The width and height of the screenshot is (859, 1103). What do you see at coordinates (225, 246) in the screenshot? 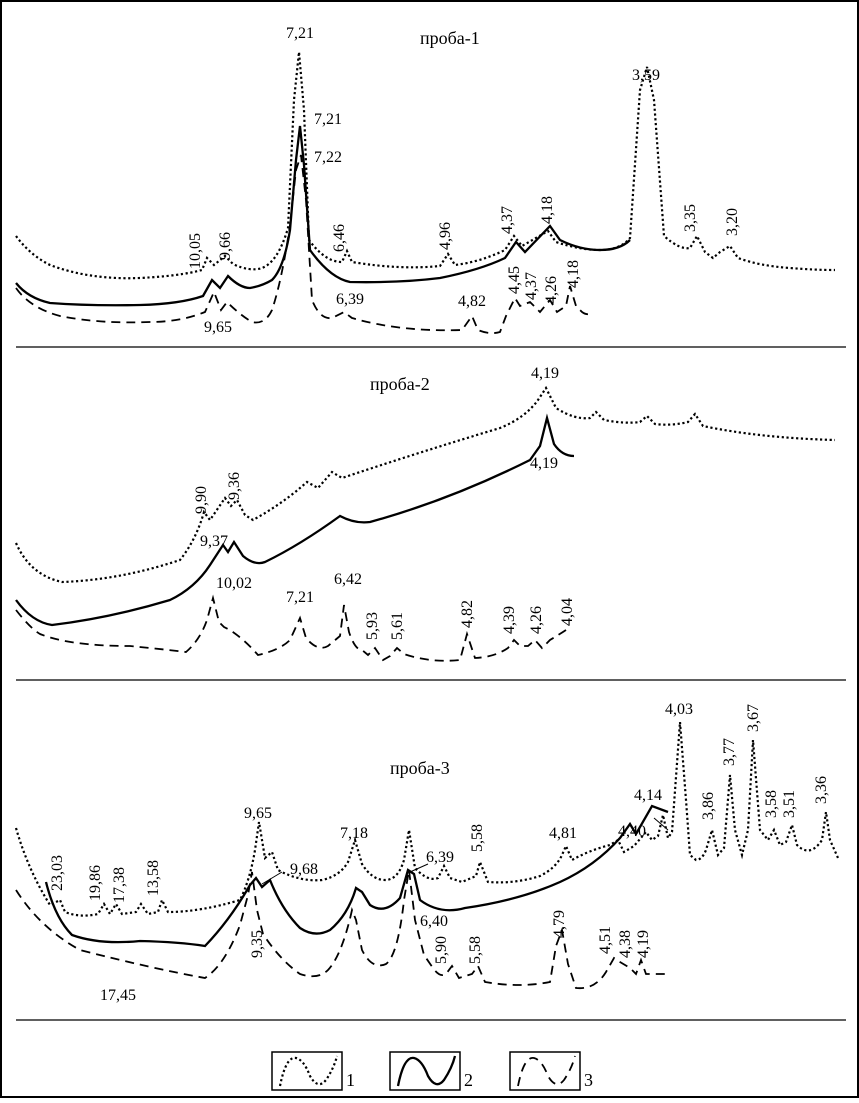
I see `label-s1-9,66: 9,66` at bounding box center [225, 246].